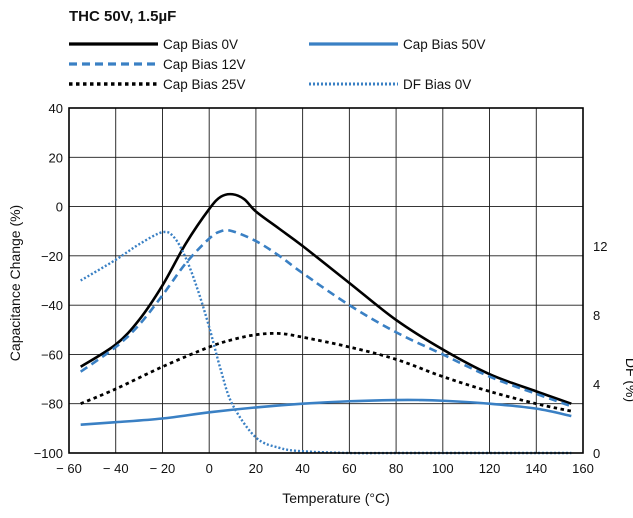 The image size is (633, 518). What do you see at coordinates (600, 246) in the screenshot?
I see `y2-tick-label: 12` at bounding box center [600, 246].